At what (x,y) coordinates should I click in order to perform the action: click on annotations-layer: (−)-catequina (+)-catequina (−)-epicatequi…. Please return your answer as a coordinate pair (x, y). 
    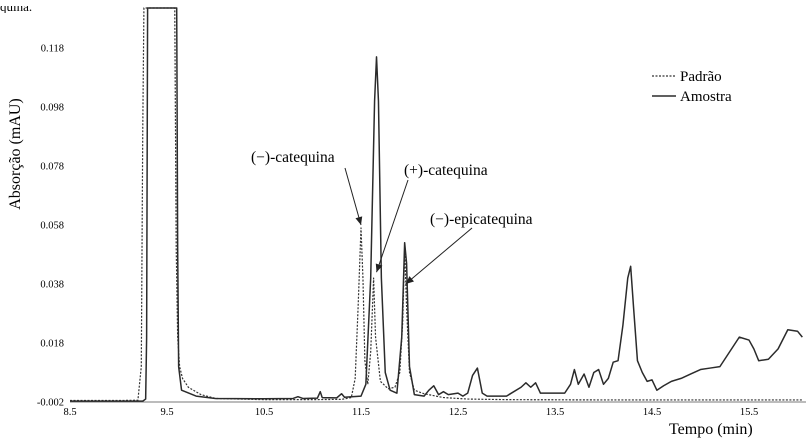
    Looking at the image, I should click on (392, 217).